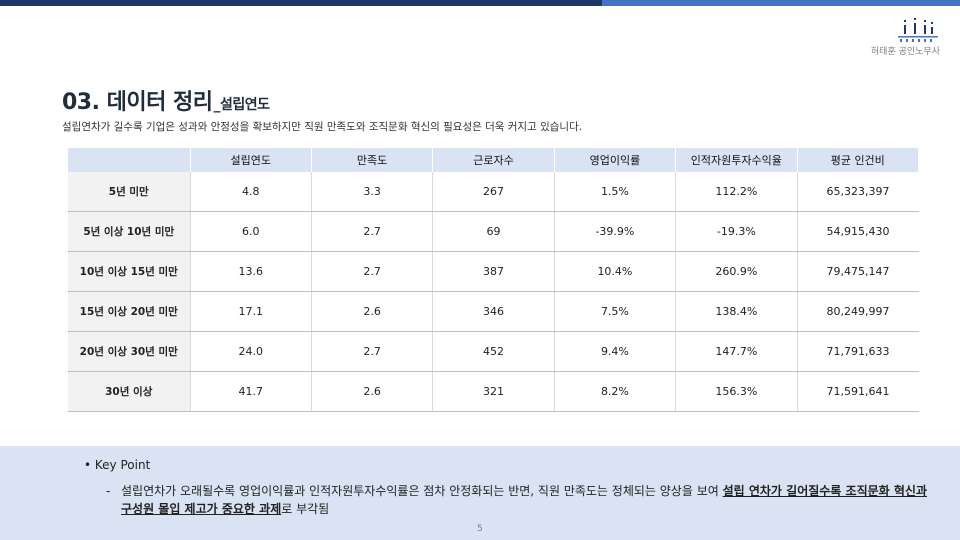 This screenshot has height=540, width=960. I want to click on key-point-highlight: 설립 연차가 길어질수록 조직문화 혁신과 구성원 몰입 제고가 중요한 과제, so click(524, 500).